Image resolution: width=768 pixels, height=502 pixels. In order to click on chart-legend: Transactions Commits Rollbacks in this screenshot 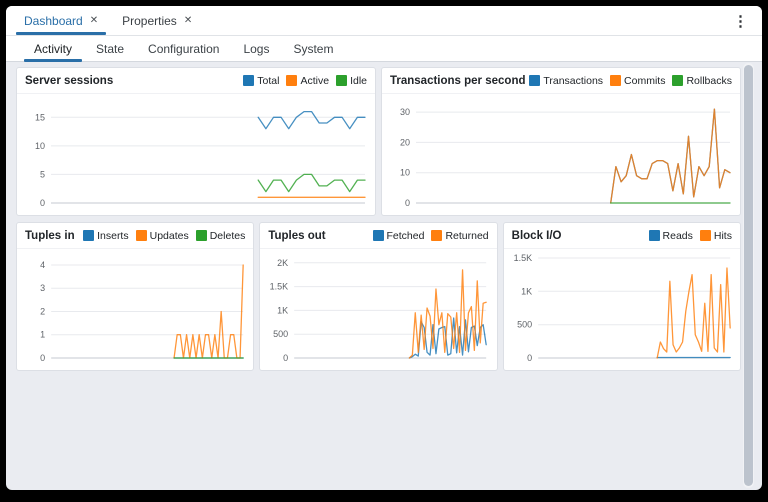, I will do `click(630, 81)`.